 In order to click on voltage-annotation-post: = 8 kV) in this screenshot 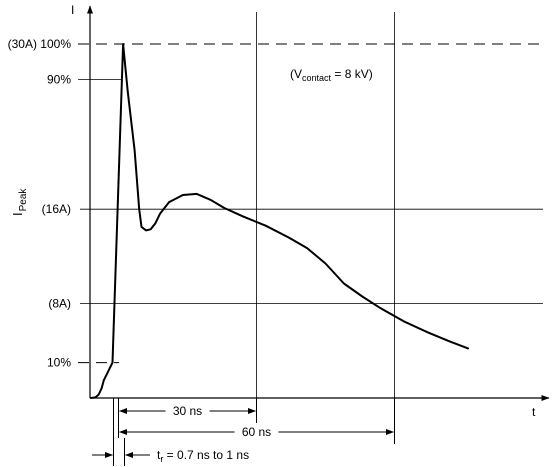, I will do `click(352, 74)`.